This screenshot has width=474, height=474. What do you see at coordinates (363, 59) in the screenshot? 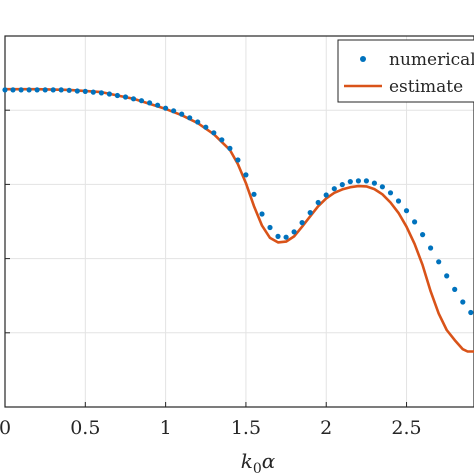
I see `legend-marker-numerical` at bounding box center [363, 59].